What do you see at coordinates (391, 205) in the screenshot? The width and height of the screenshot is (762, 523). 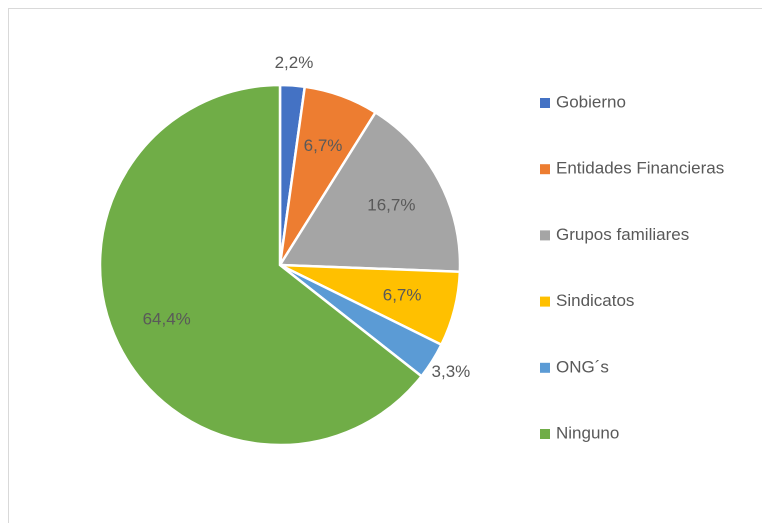 I see `data-label: 16,7%` at bounding box center [391, 205].